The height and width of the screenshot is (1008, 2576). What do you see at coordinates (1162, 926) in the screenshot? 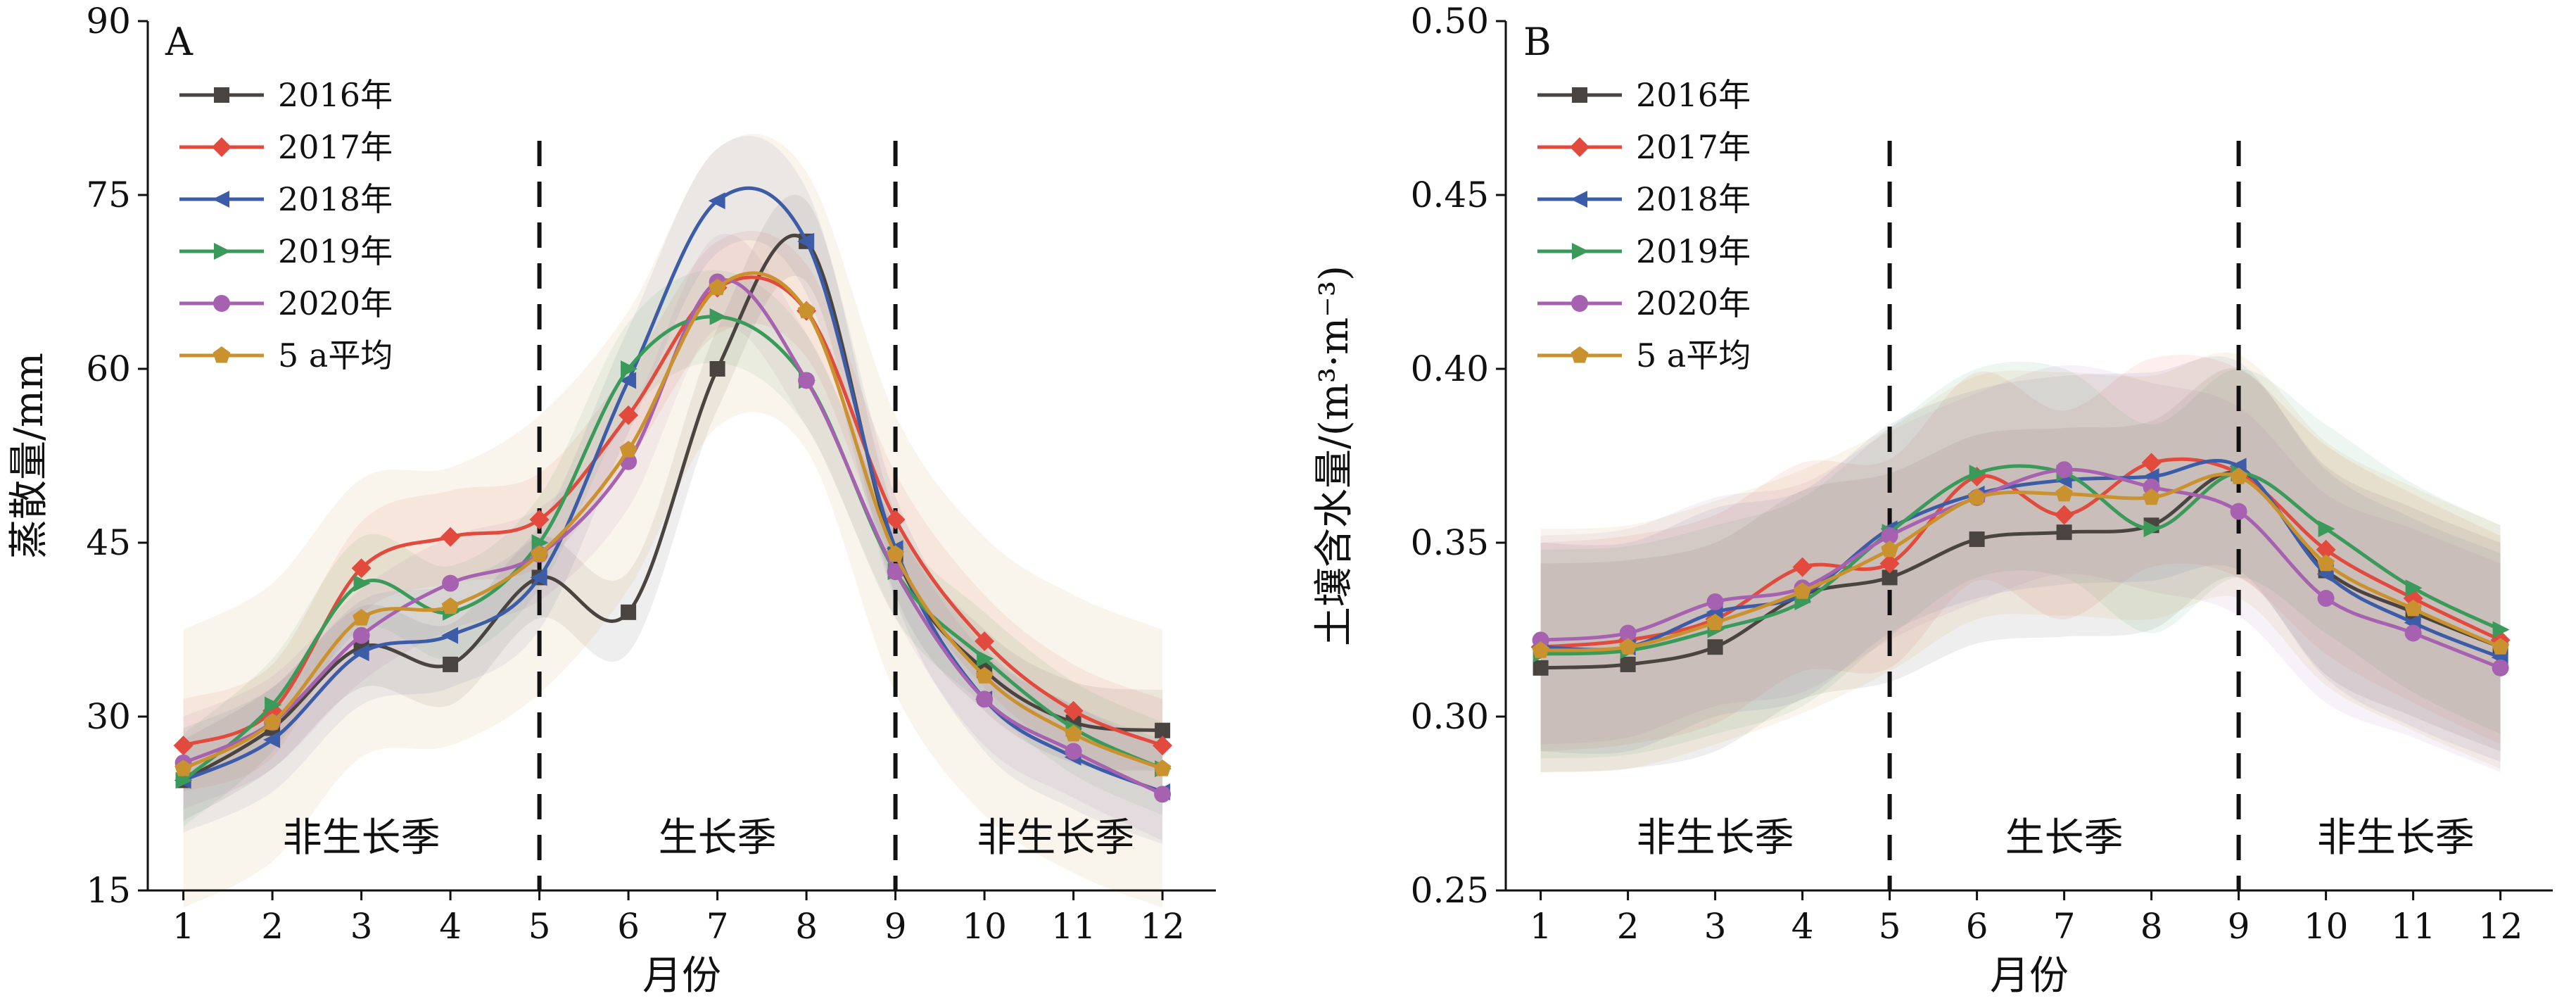
I see `x-tick-label: 12` at bounding box center [1162, 926].